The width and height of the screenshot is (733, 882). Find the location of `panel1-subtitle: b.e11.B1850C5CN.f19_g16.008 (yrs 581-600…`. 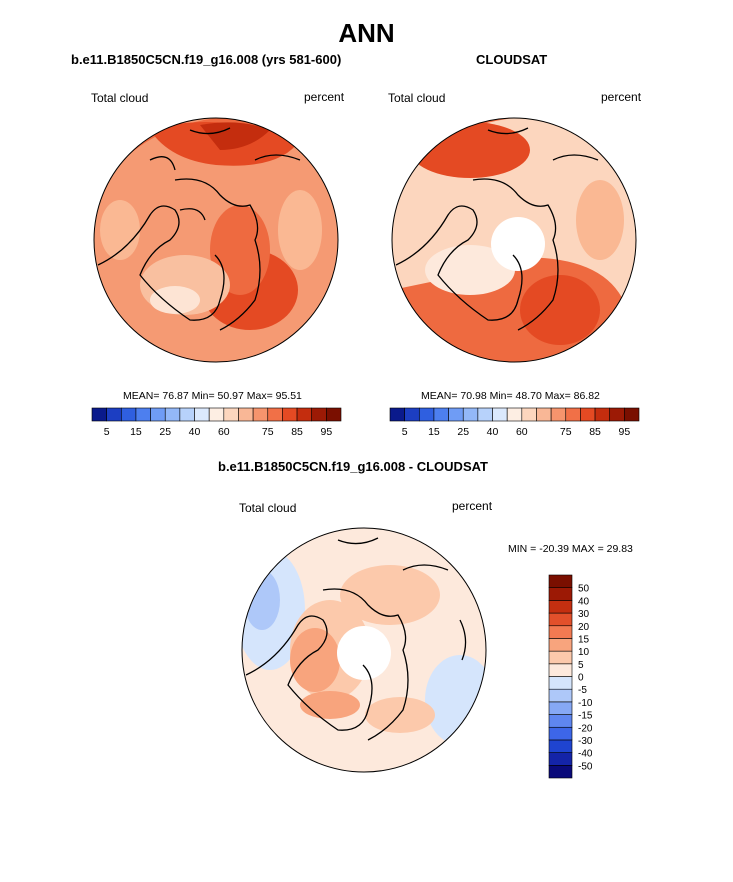

panel1-subtitle: b.e11.B1850C5CN.f19_g16.008 (yrs 581-600… is located at coordinates (206, 59).